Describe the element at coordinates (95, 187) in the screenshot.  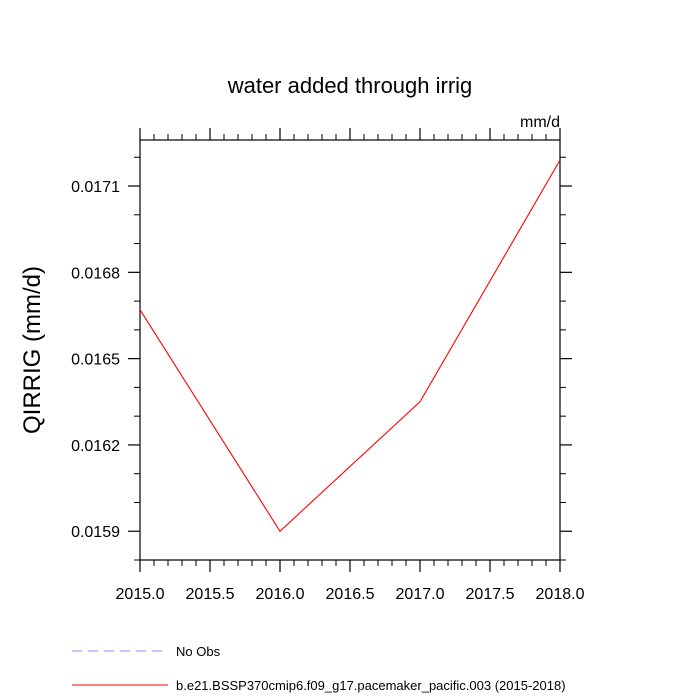
I see `y-tick-label: 0.0171` at that location.